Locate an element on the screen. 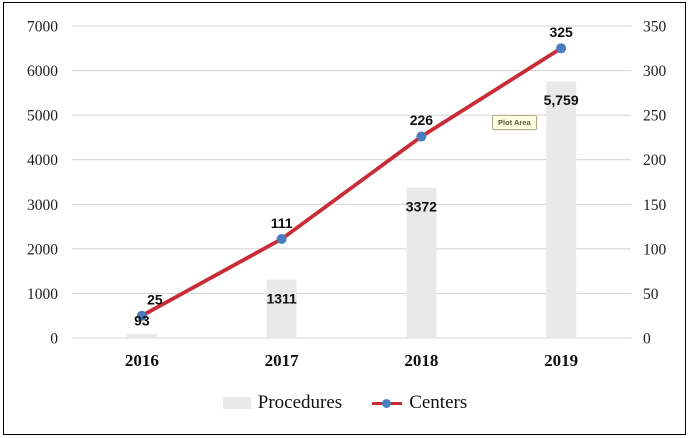  centers-line-swatch-icon is located at coordinates (387, 403).